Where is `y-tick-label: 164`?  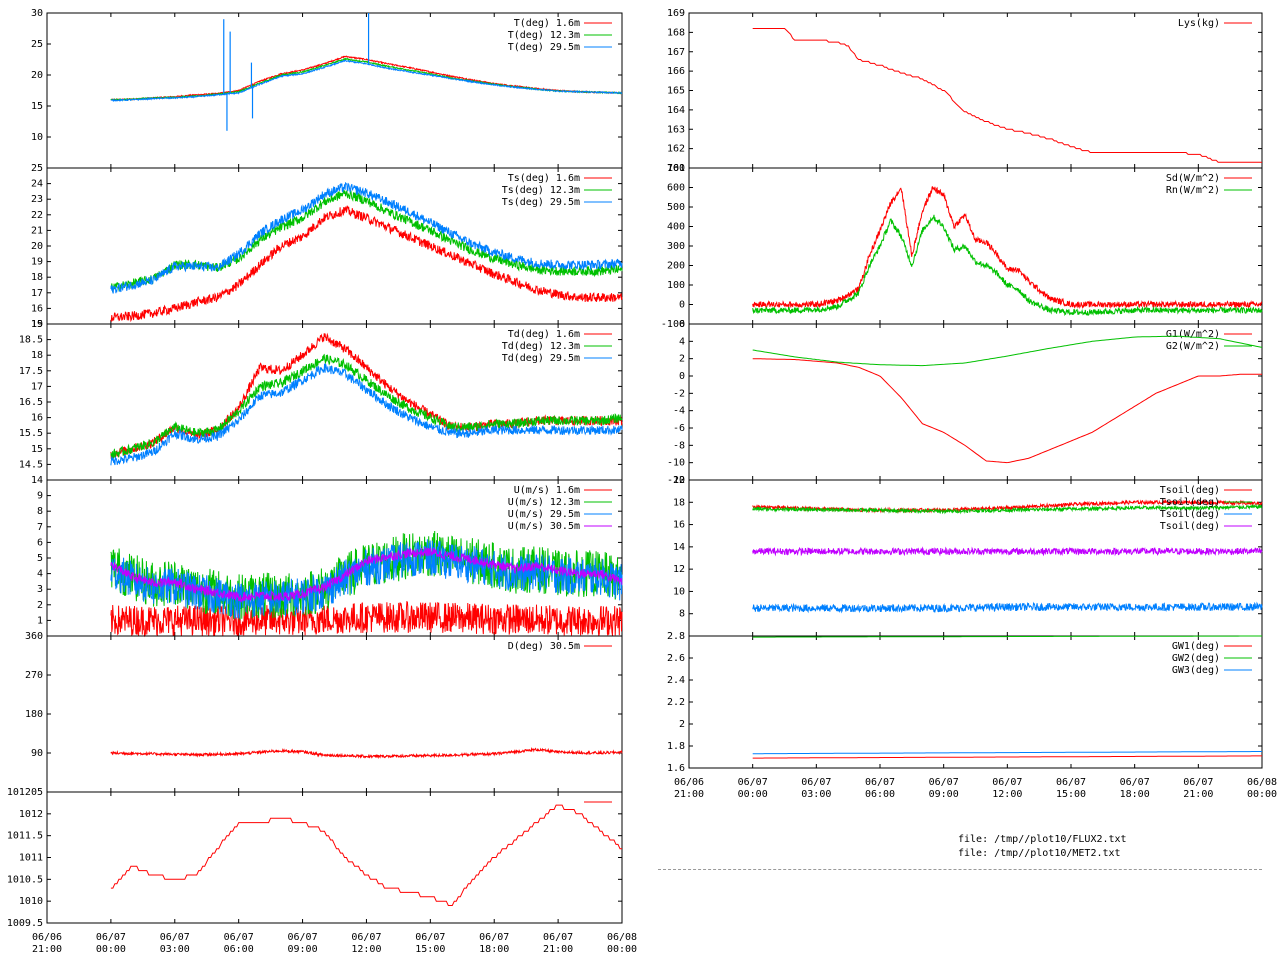 y-tick-label: 164 is located at coordinates (676, 110).